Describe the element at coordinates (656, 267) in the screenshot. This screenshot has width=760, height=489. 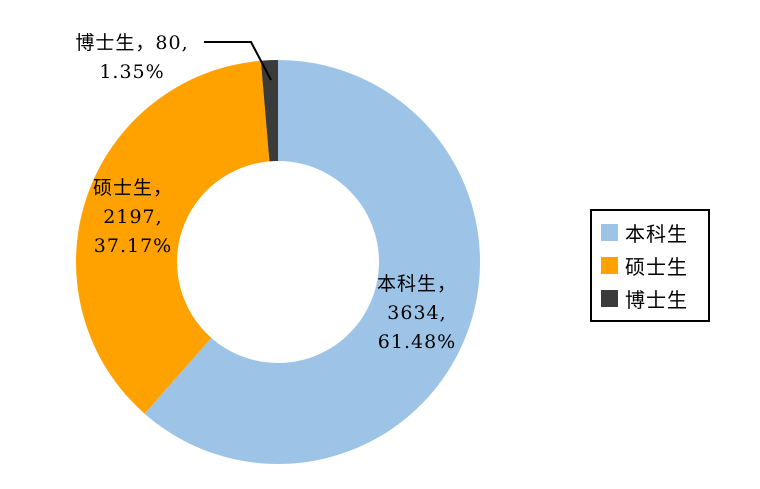
I see `legend-label-master: 硕士生` at that location.